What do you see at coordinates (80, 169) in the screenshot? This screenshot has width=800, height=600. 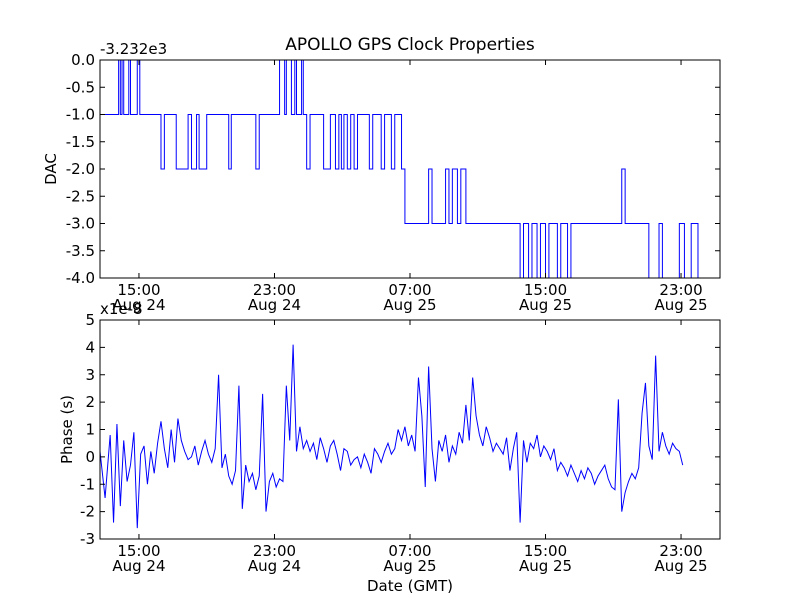 I see `dac-ytick-label: -2.0` at bounding box center [80, 169].